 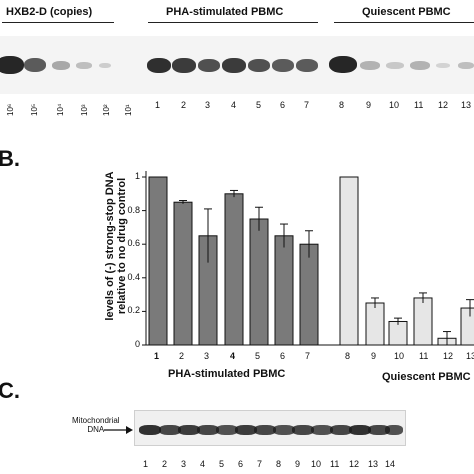 What do you see at coordinates (157, 356) in the screenshot?
I see `x-category-label: 1` at bounding box center [157, 356].